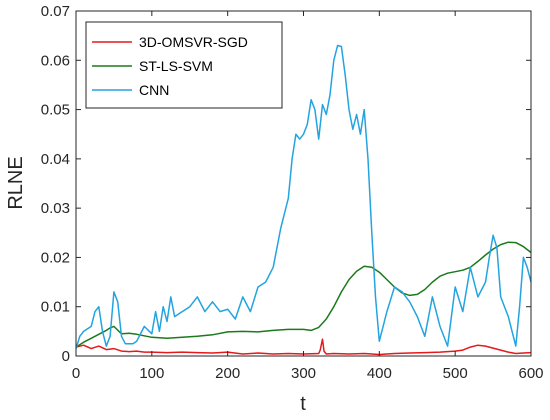 This screenshot has width=550, height=420. Describe the element at coordinates (303, 373) in the screenshot. I see `x-tick-label: 300` at that location.